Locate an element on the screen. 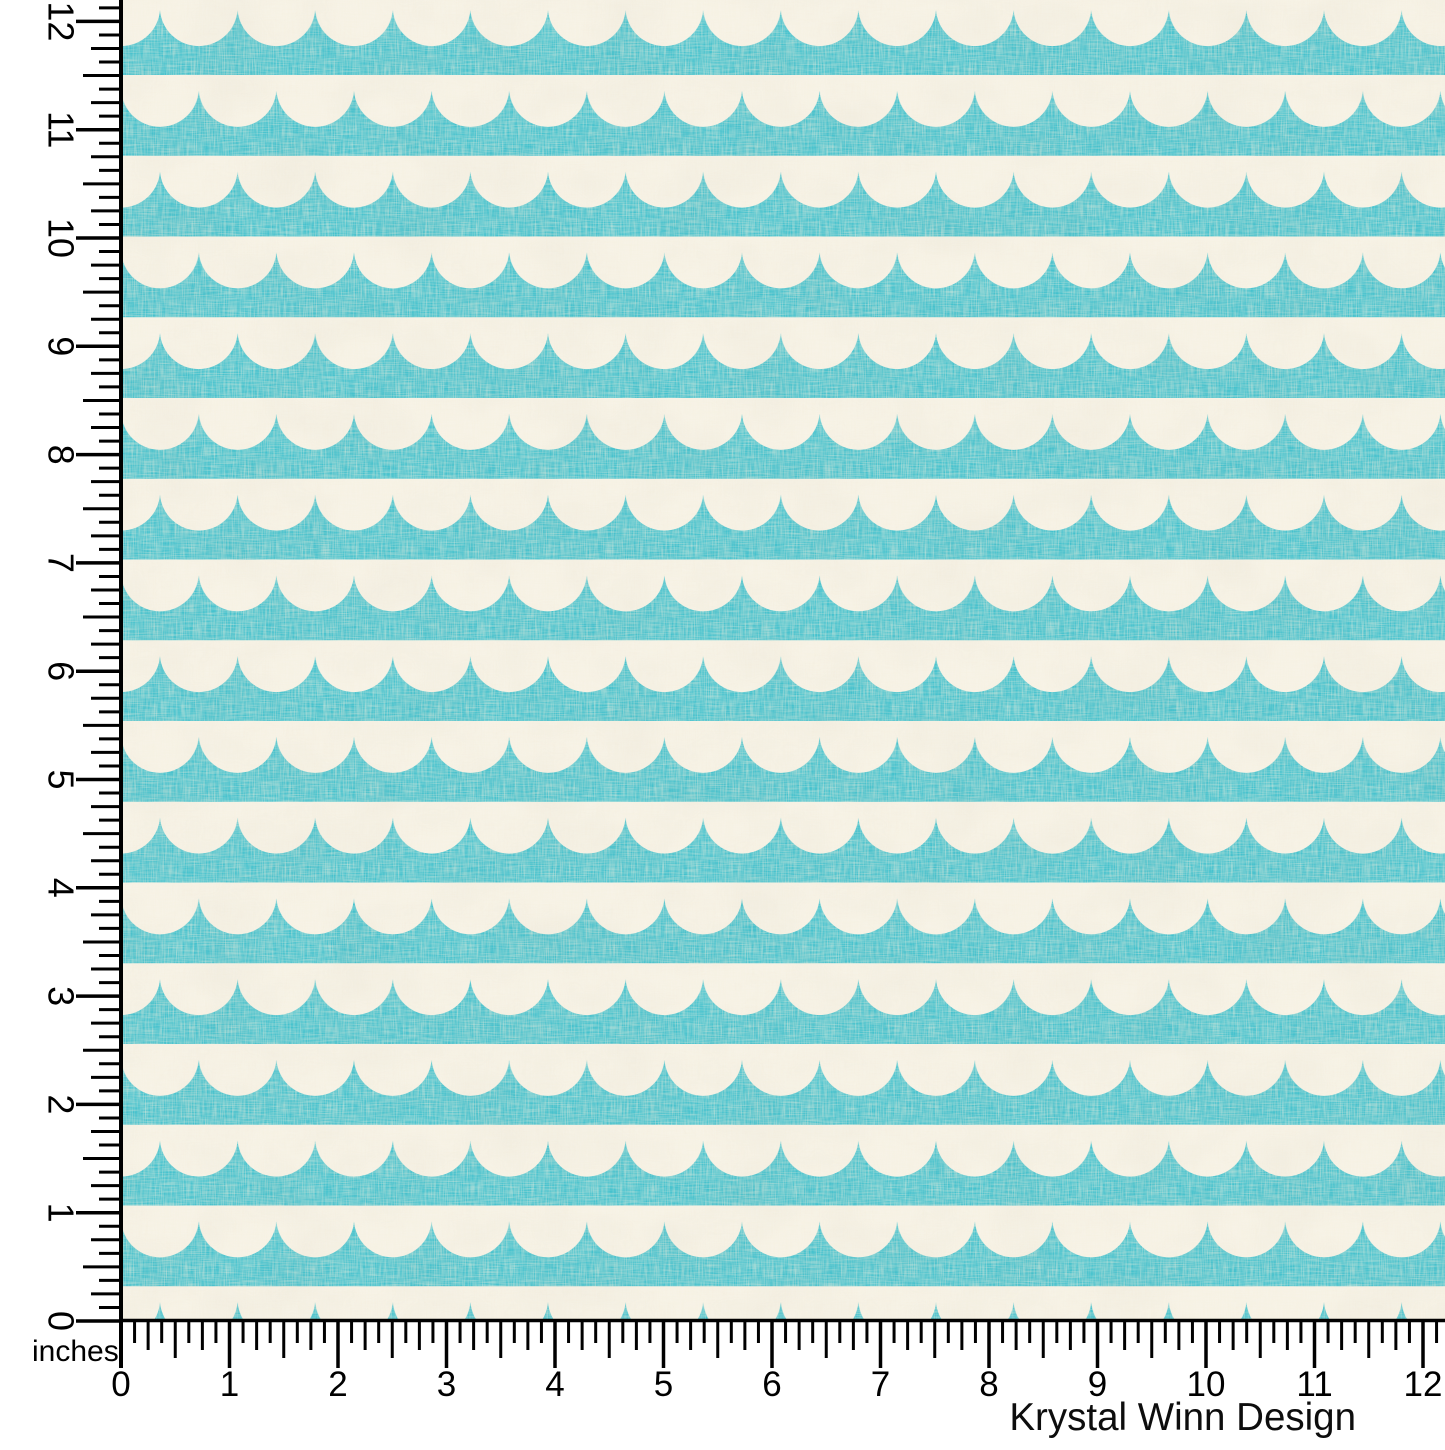 Image resolution: width=1445 pixels, height=1450 pixels. left-ruler-label: 2 is located at coordinates (61, 1104).